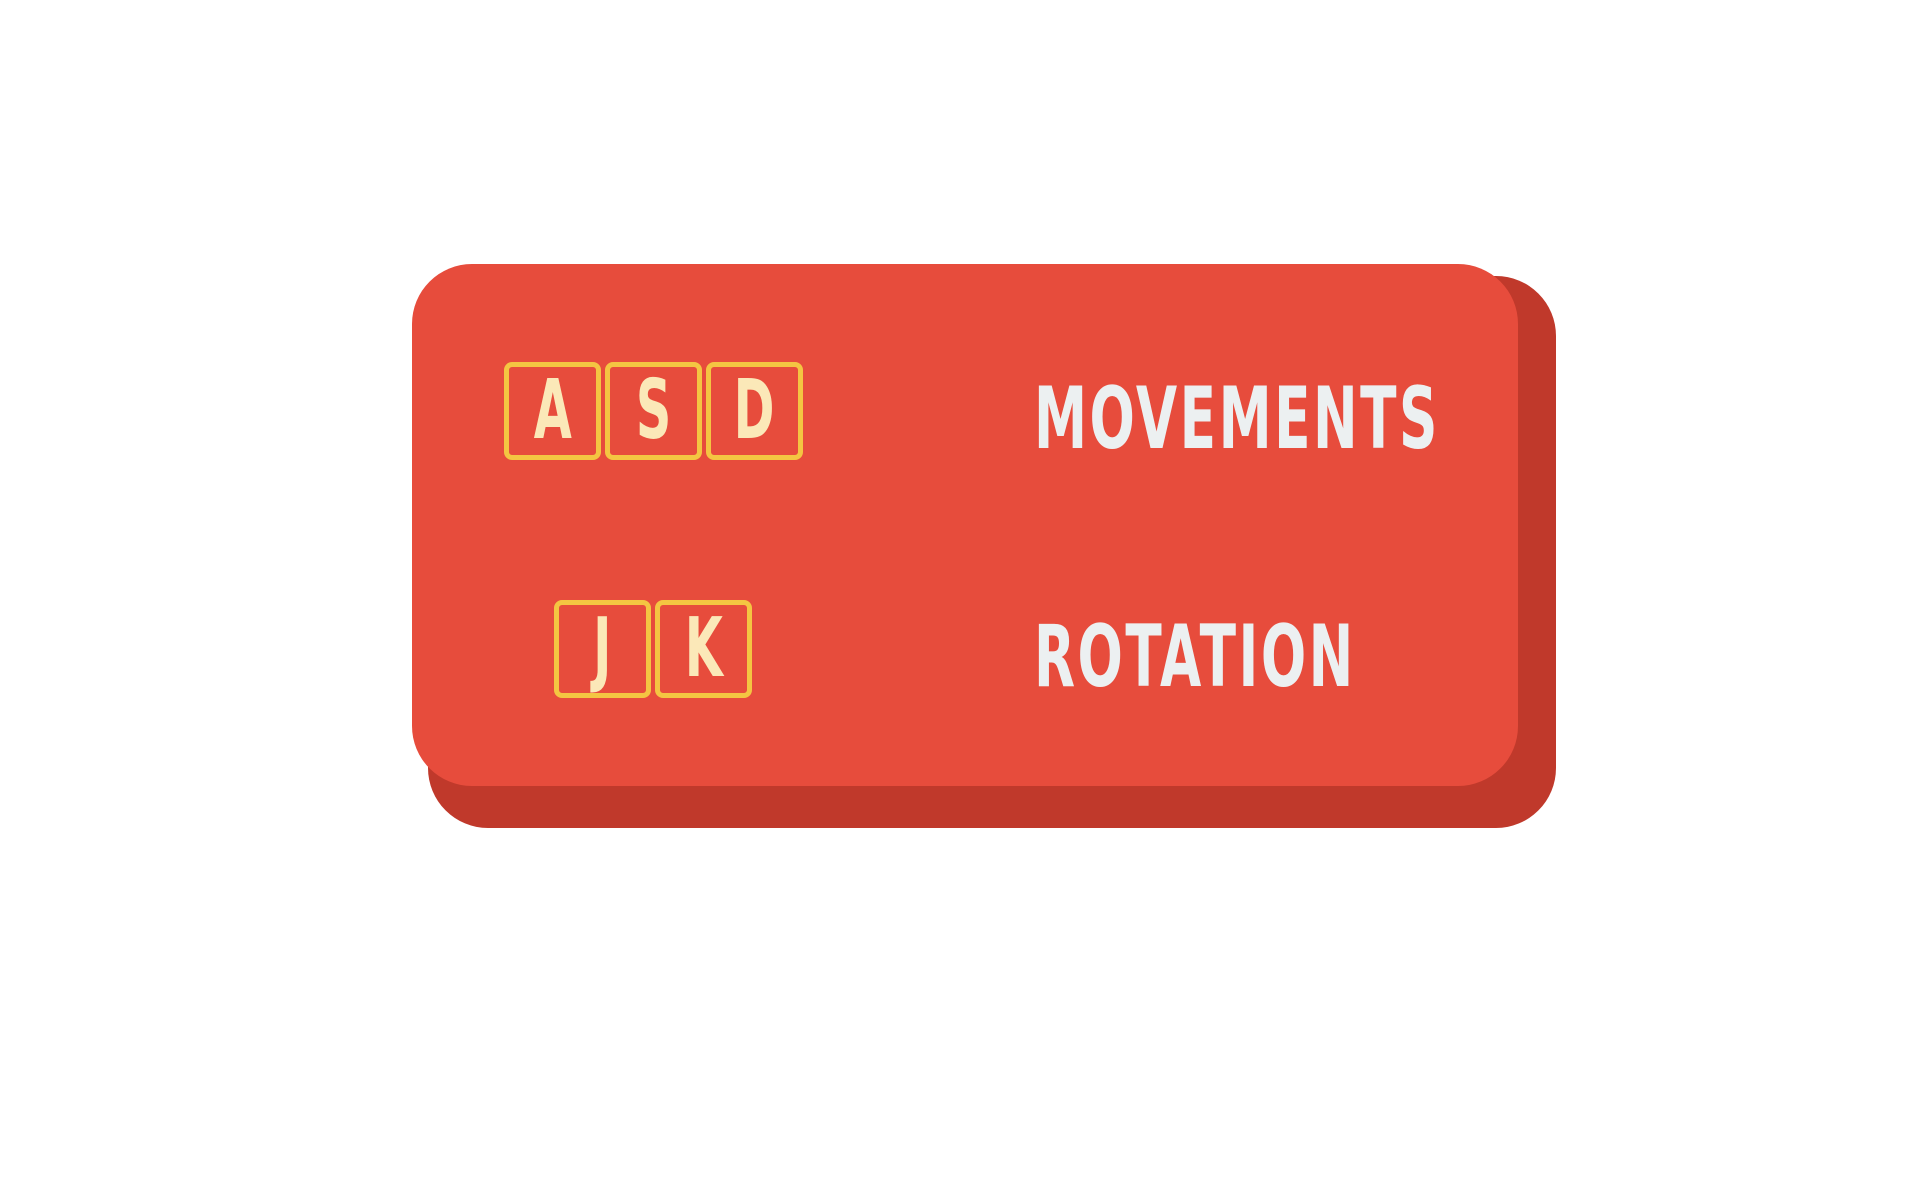 The width and height of the screenshot is (1920, 1200). I want to click on movement-keys: A S D, so click(653, 411).